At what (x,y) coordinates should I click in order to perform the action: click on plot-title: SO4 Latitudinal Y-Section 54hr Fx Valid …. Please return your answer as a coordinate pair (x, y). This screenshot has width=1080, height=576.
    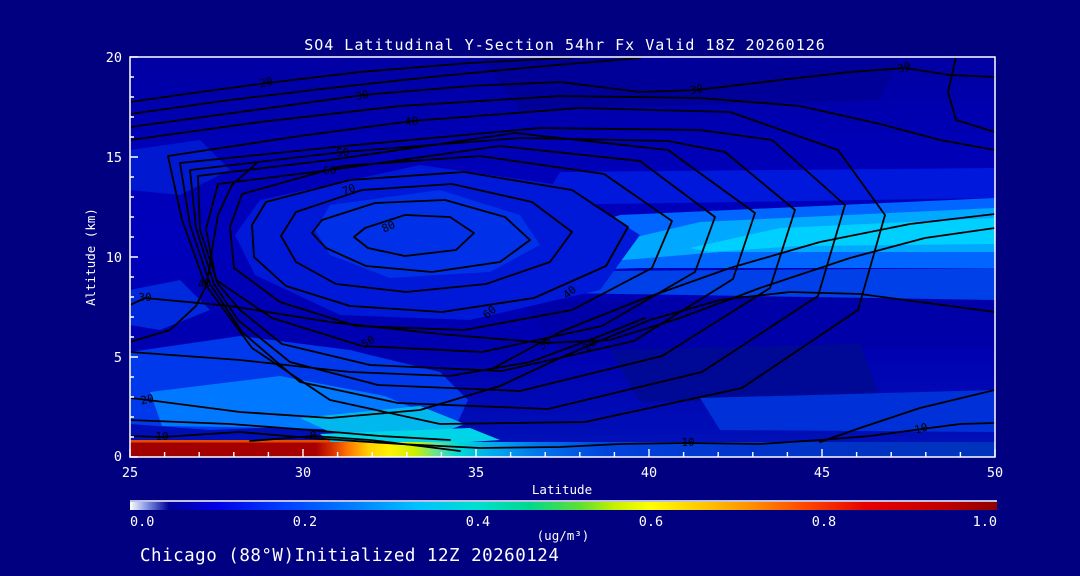
    Looking at the image, I should click on (565, 45).